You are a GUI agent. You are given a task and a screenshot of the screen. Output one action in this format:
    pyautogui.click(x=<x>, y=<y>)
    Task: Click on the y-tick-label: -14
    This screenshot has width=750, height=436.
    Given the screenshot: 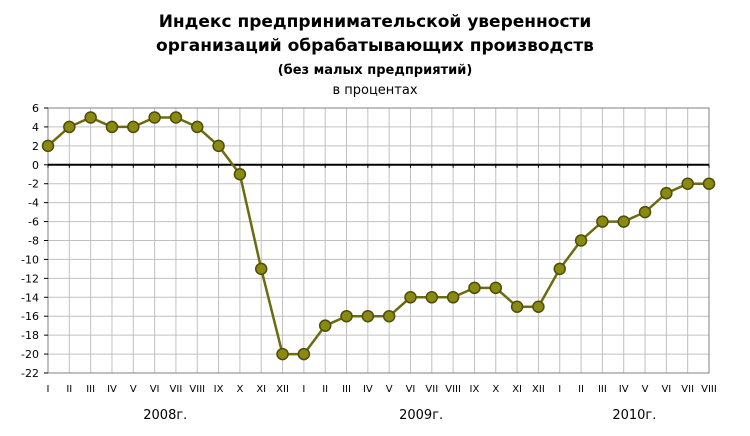 What is the action you would take?
    pyautogui.click(x=30, y=297)
    